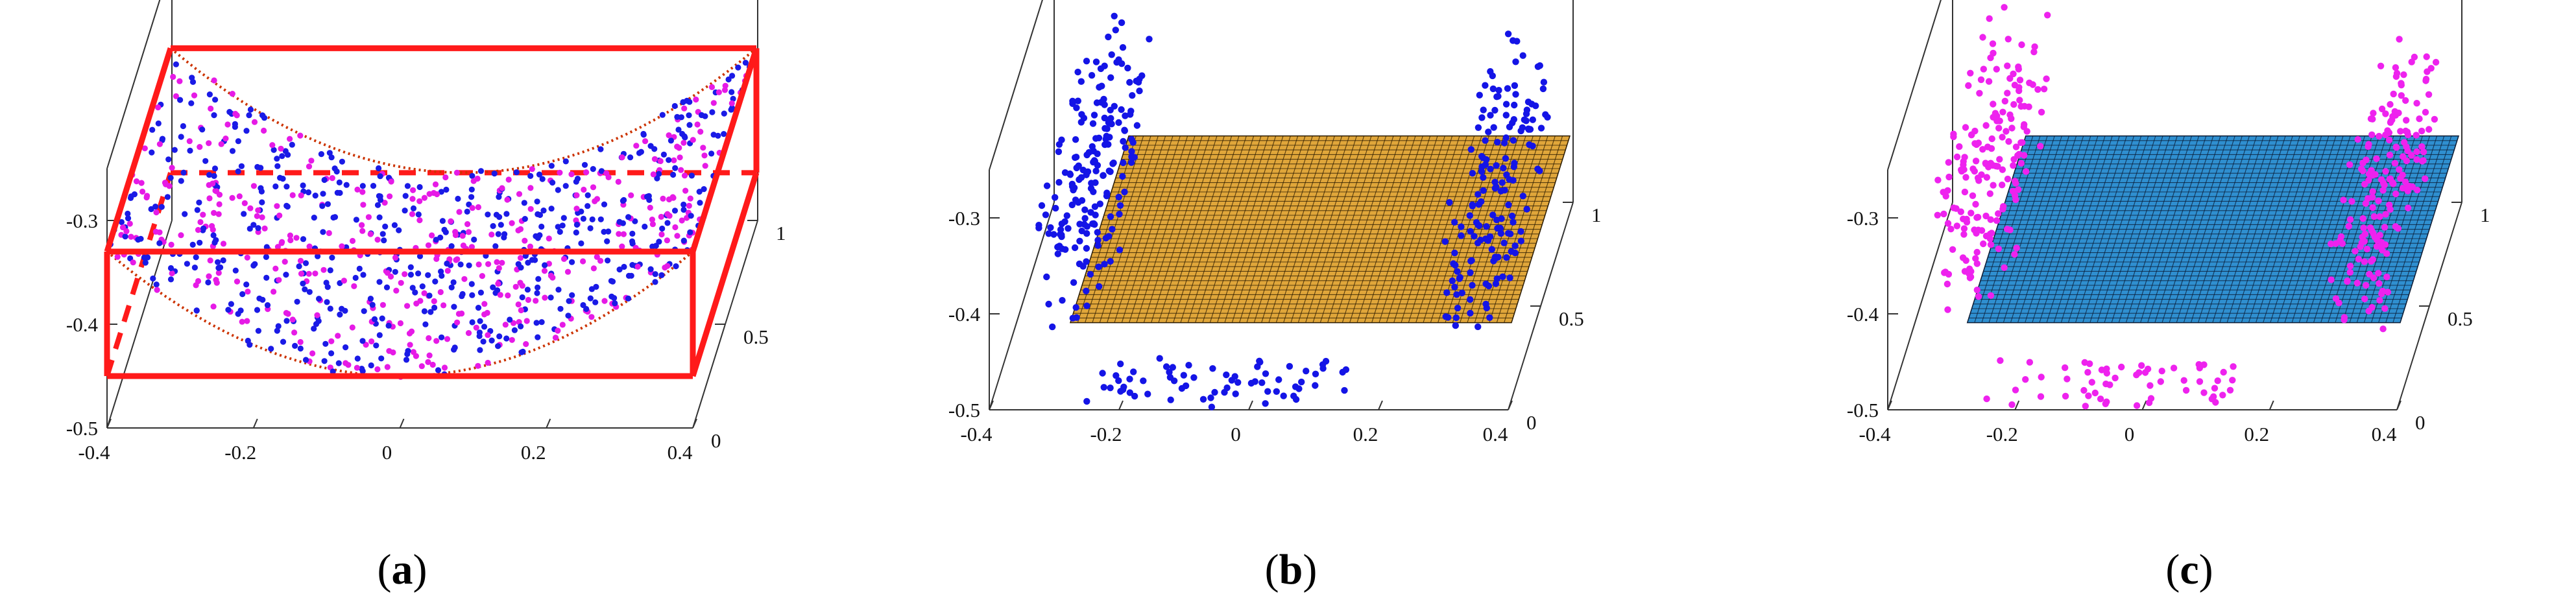 This screenshot has width=2576, height=616. Describe the element at coordinates (2256, 434) in the screenshot. I see `x-tick-label: 0.2` at that location.